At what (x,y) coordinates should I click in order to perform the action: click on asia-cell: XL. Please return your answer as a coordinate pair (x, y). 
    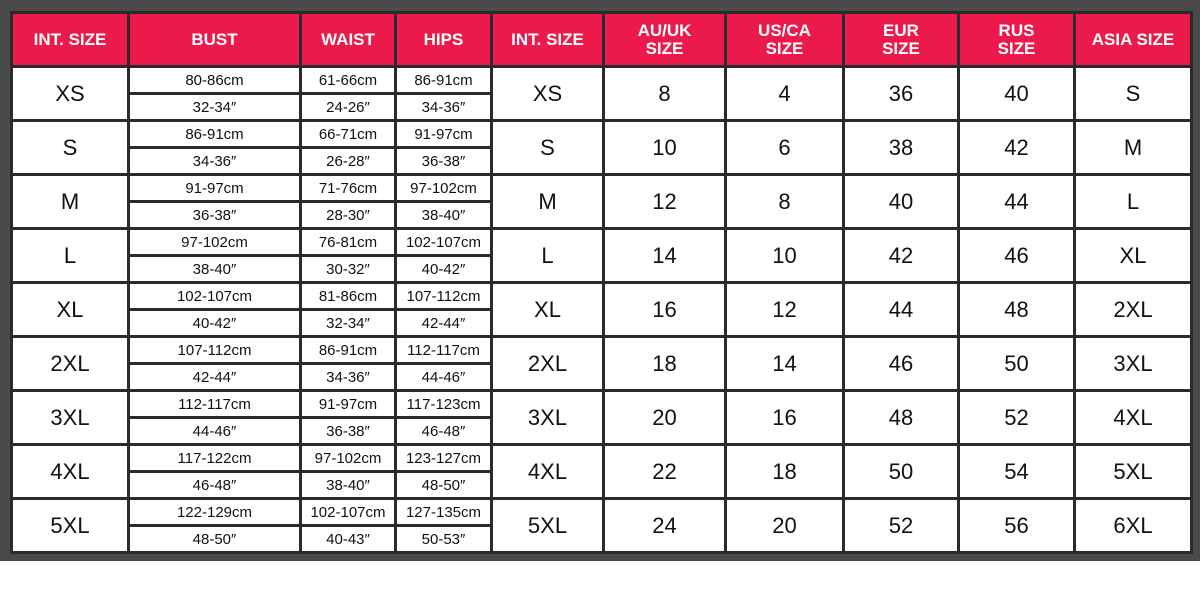
    Looking at the image, I should click on (1133, 255).